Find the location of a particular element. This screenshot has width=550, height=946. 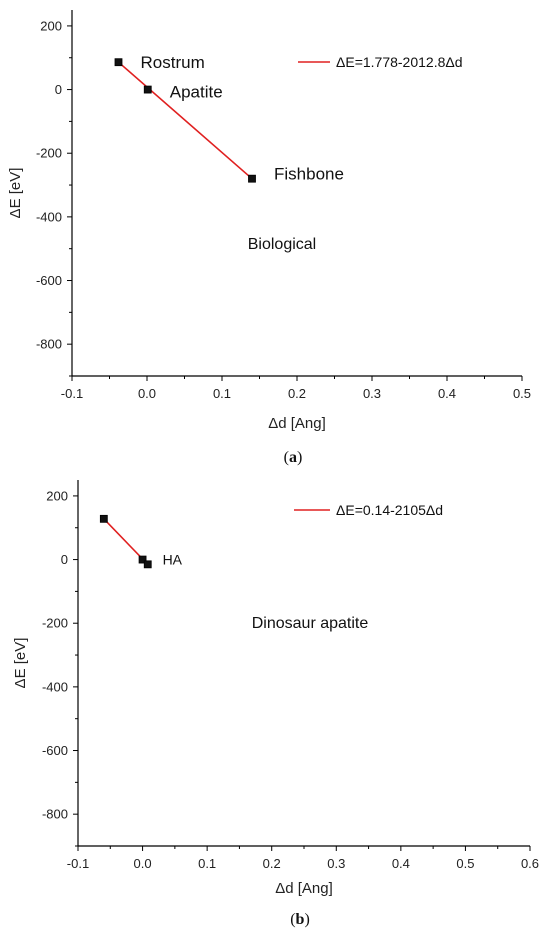

panel-caption-letter: b is located at coordinates (300, 919).